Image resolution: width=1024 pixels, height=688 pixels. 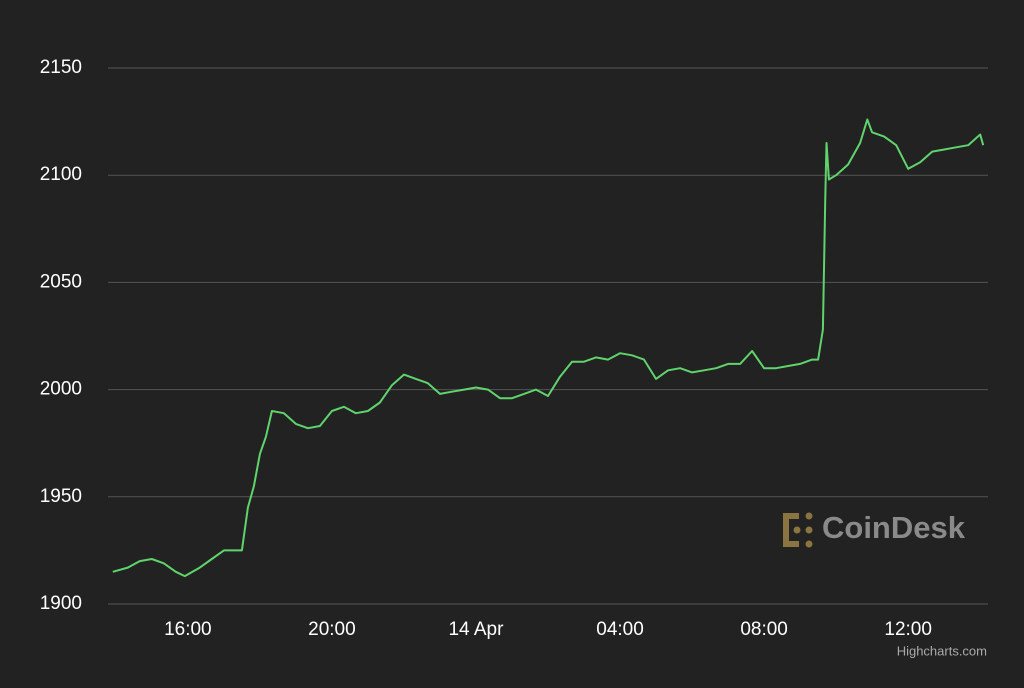 What do you see at coordinates (908, 629) in the screenshot?
I see `x-tick-label: 12:00` at bounding box center [908, 629].